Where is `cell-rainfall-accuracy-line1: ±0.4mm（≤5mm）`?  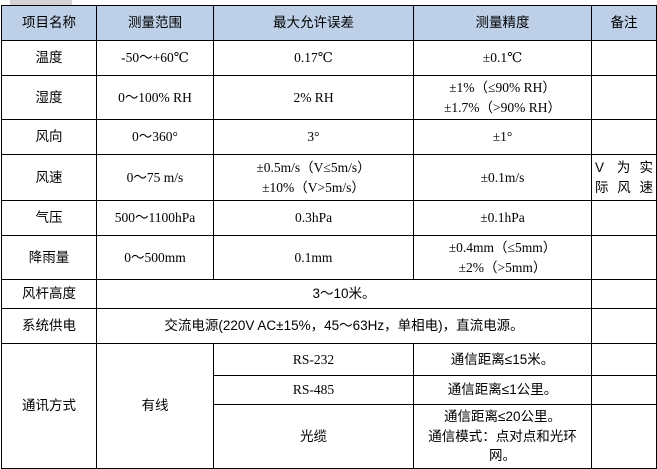 cell-rainfall-accuracy-line1: ±0.4mm（≤5mm） is located at coordinates (502, 248).